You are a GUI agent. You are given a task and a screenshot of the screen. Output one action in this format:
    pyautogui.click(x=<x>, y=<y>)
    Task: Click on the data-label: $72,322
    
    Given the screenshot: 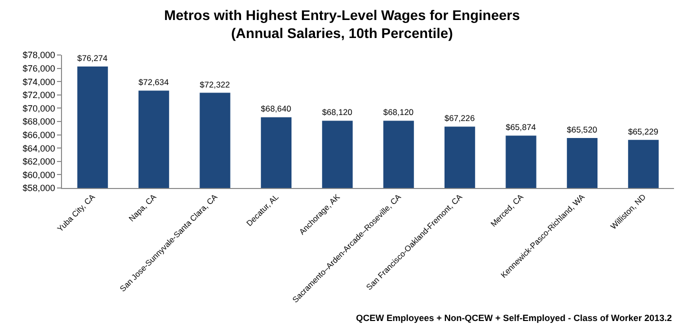 What is the action you would take?
    pyautogui.click(x=215, y=84)
    